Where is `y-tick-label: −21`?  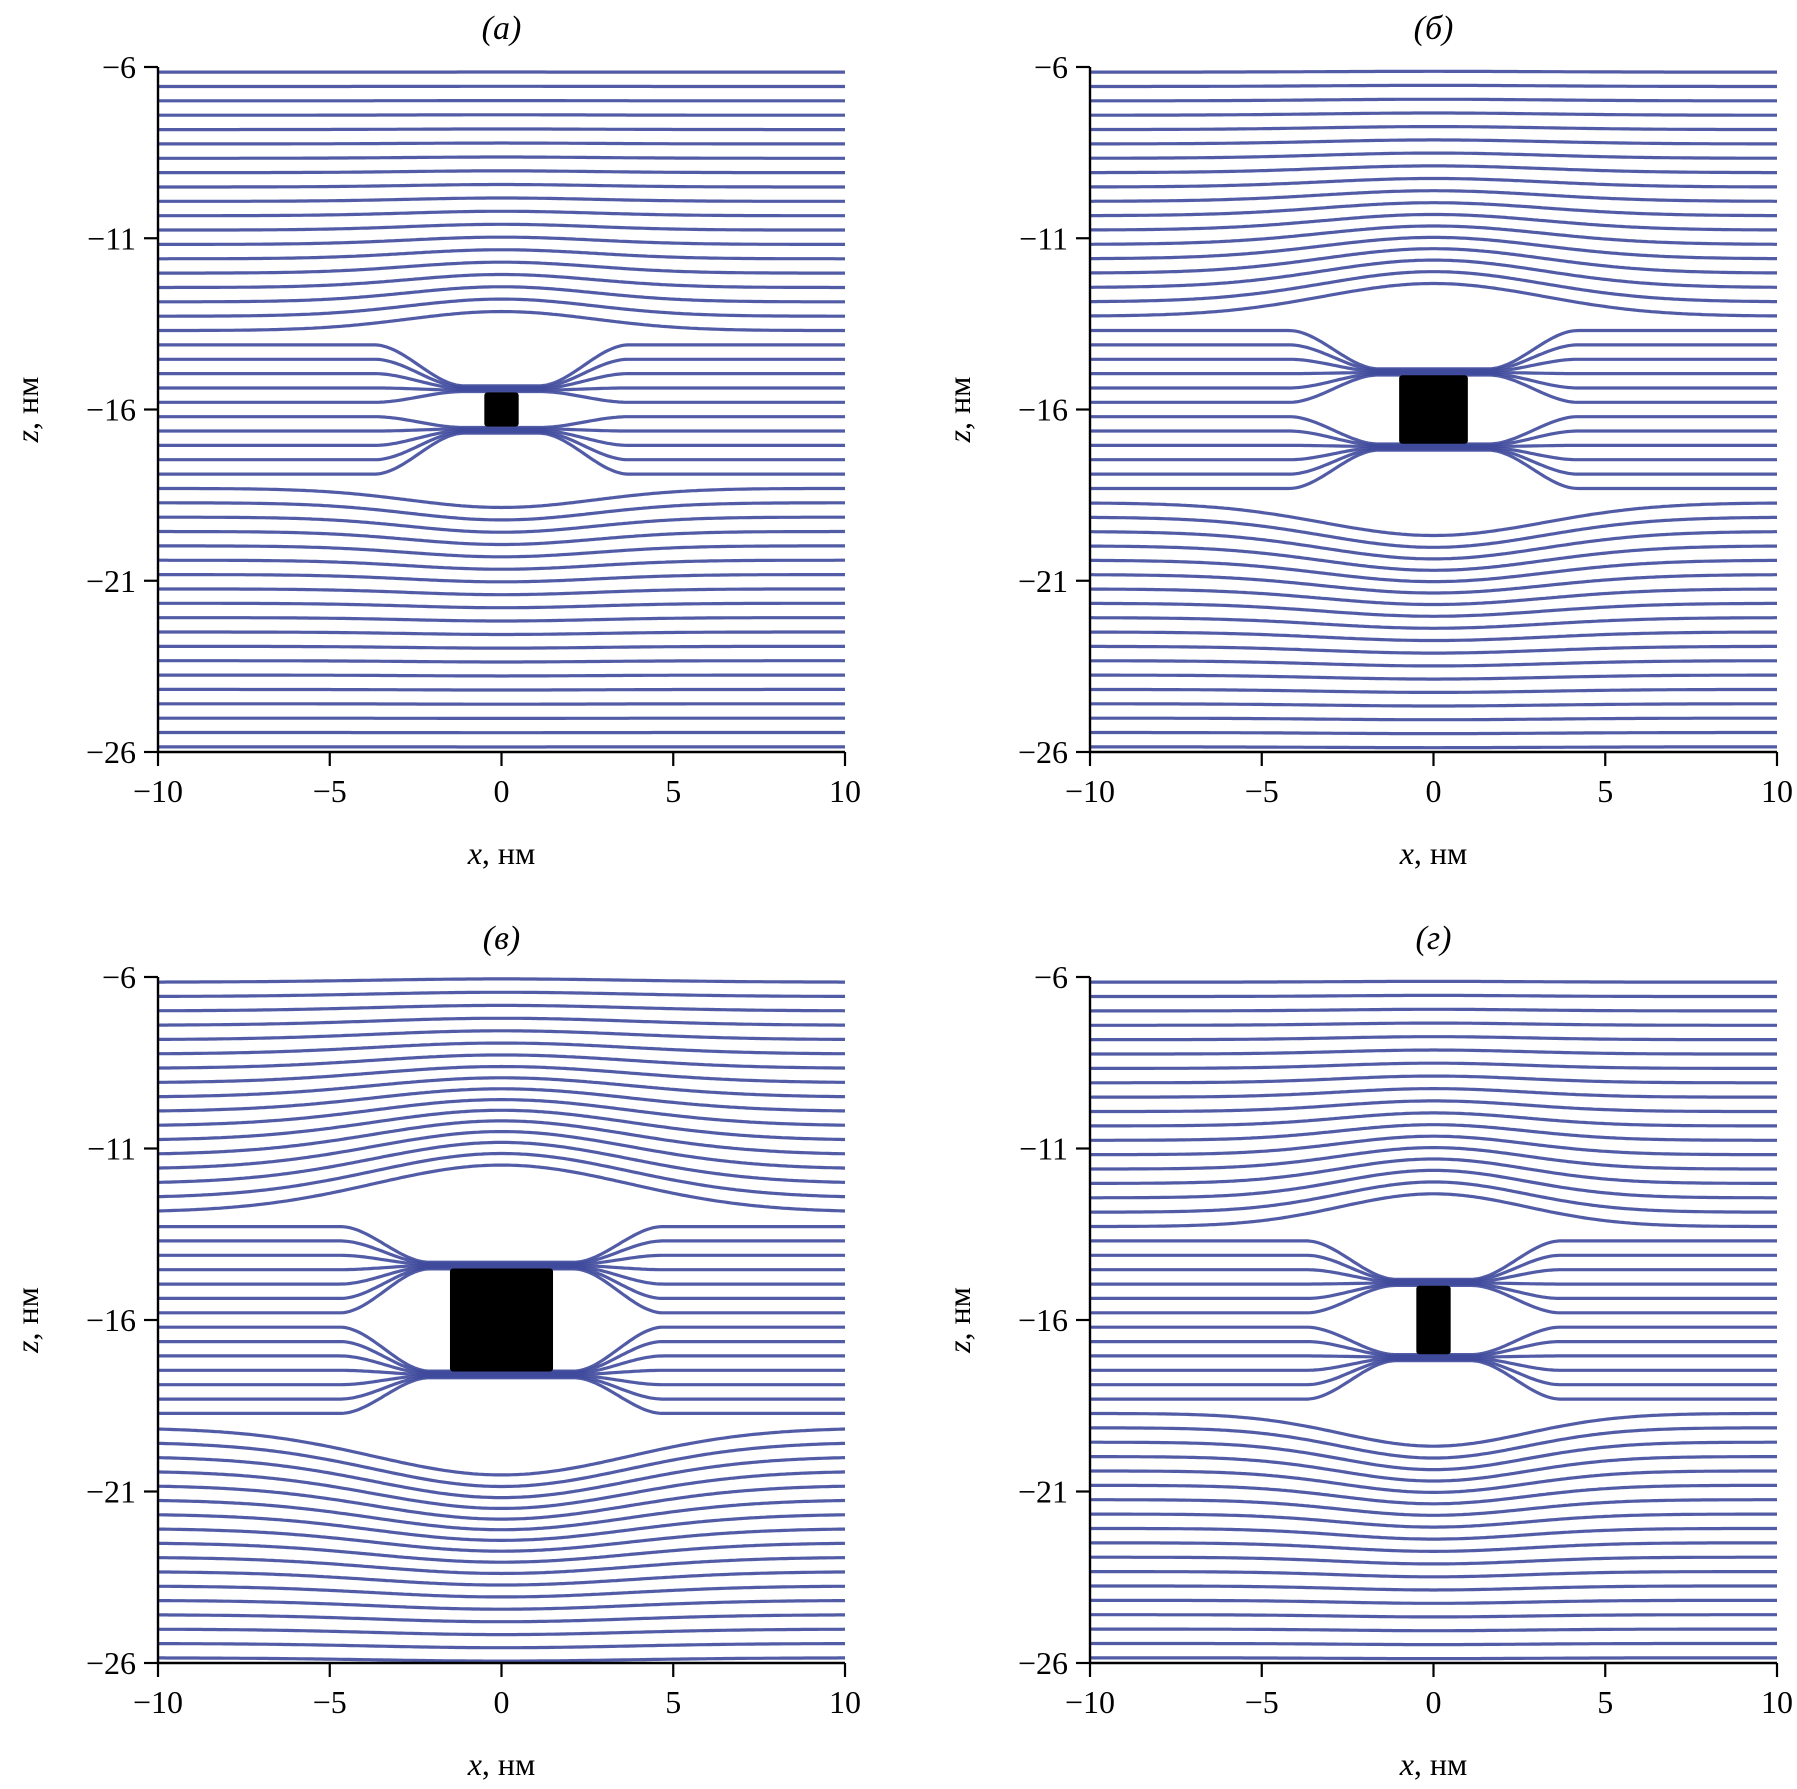
y-tick-label: −21 is located at coordinates (111, 581).